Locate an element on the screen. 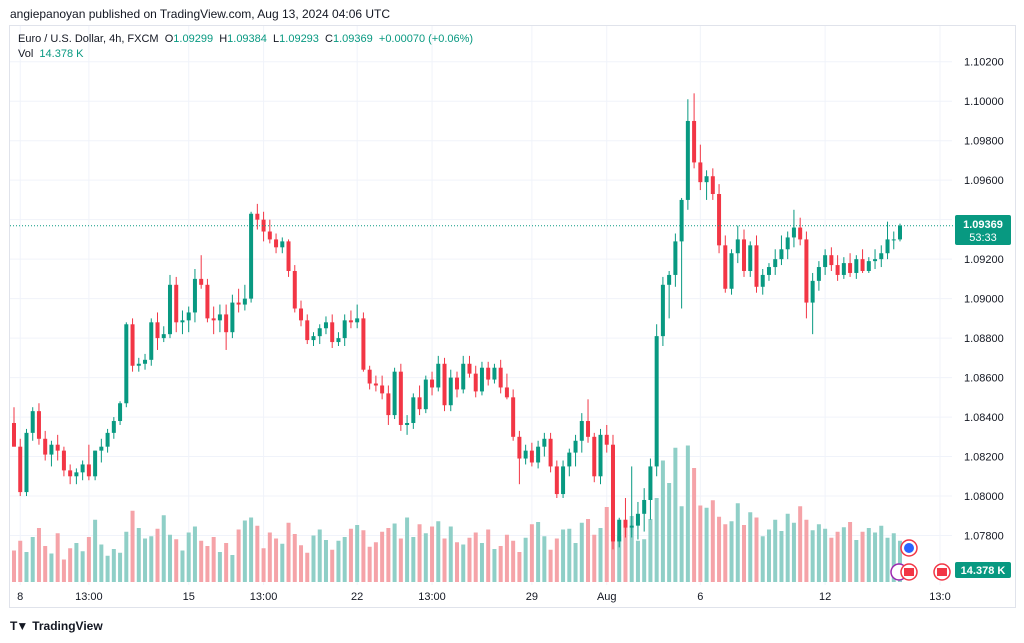  volume-badge-bg is located at coordinates (983, 570).